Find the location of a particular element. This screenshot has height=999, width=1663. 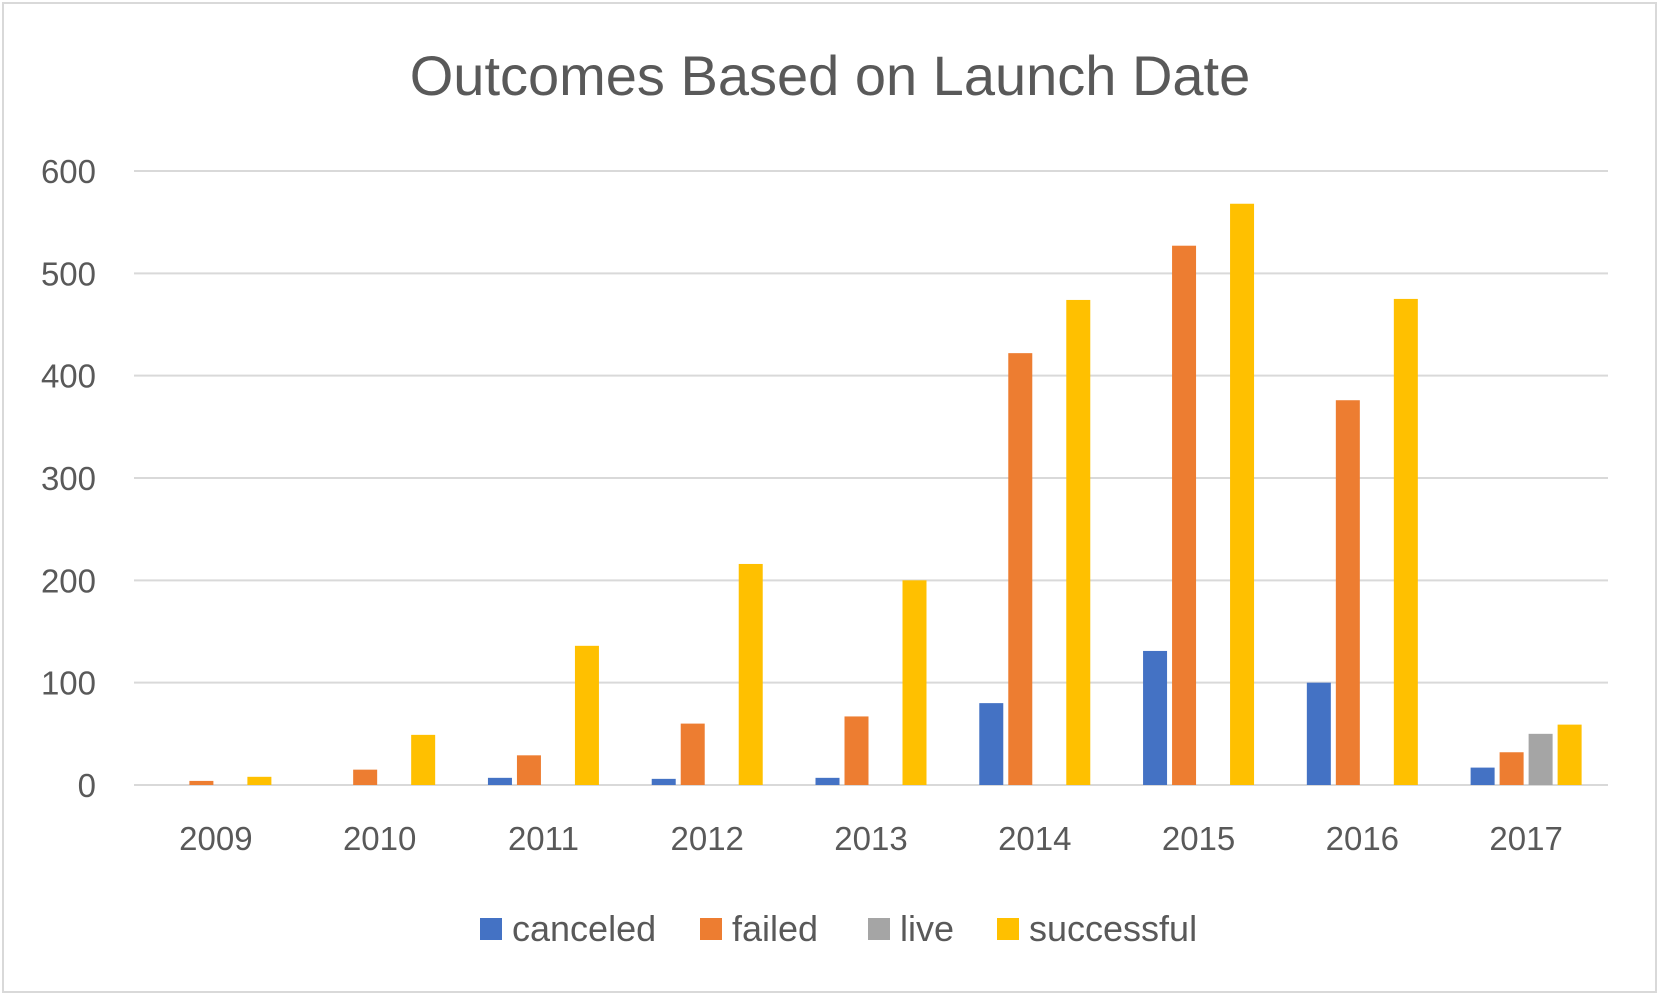

x-tick-label: 2015 is located at coordinates (1198, 838).